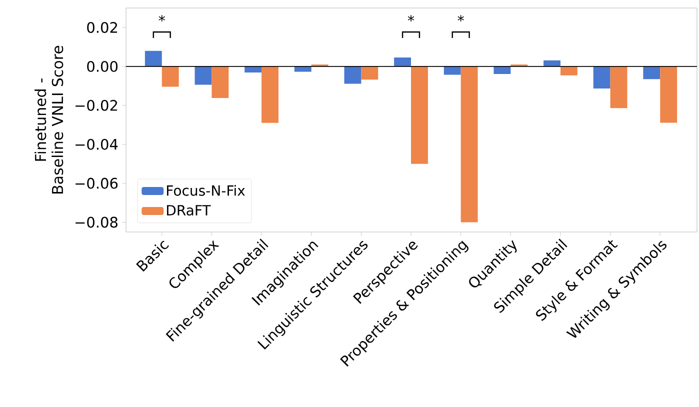 This screenshot has height=407, width=699. Describe the element at coordinates (97, 222) in the screenshot. I see `y-tick-label: −0.08` at that location.